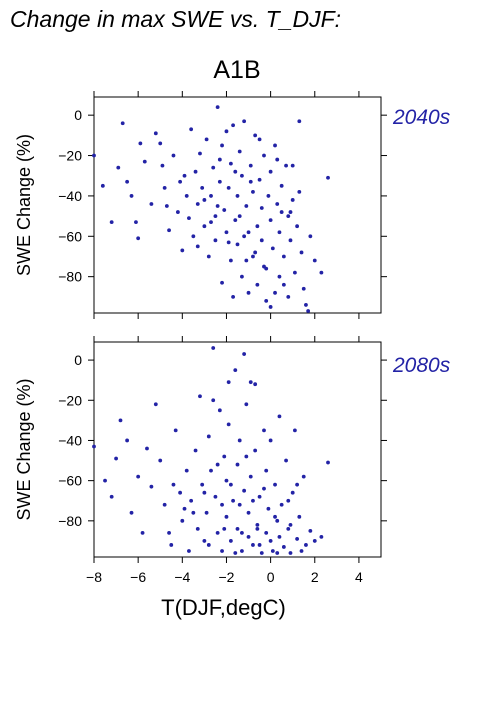 This screenshot has height=709, width=501. Describe the element at coordinates (315, 577) in the screenshot. I see `x-tick-label: 2` at that location.